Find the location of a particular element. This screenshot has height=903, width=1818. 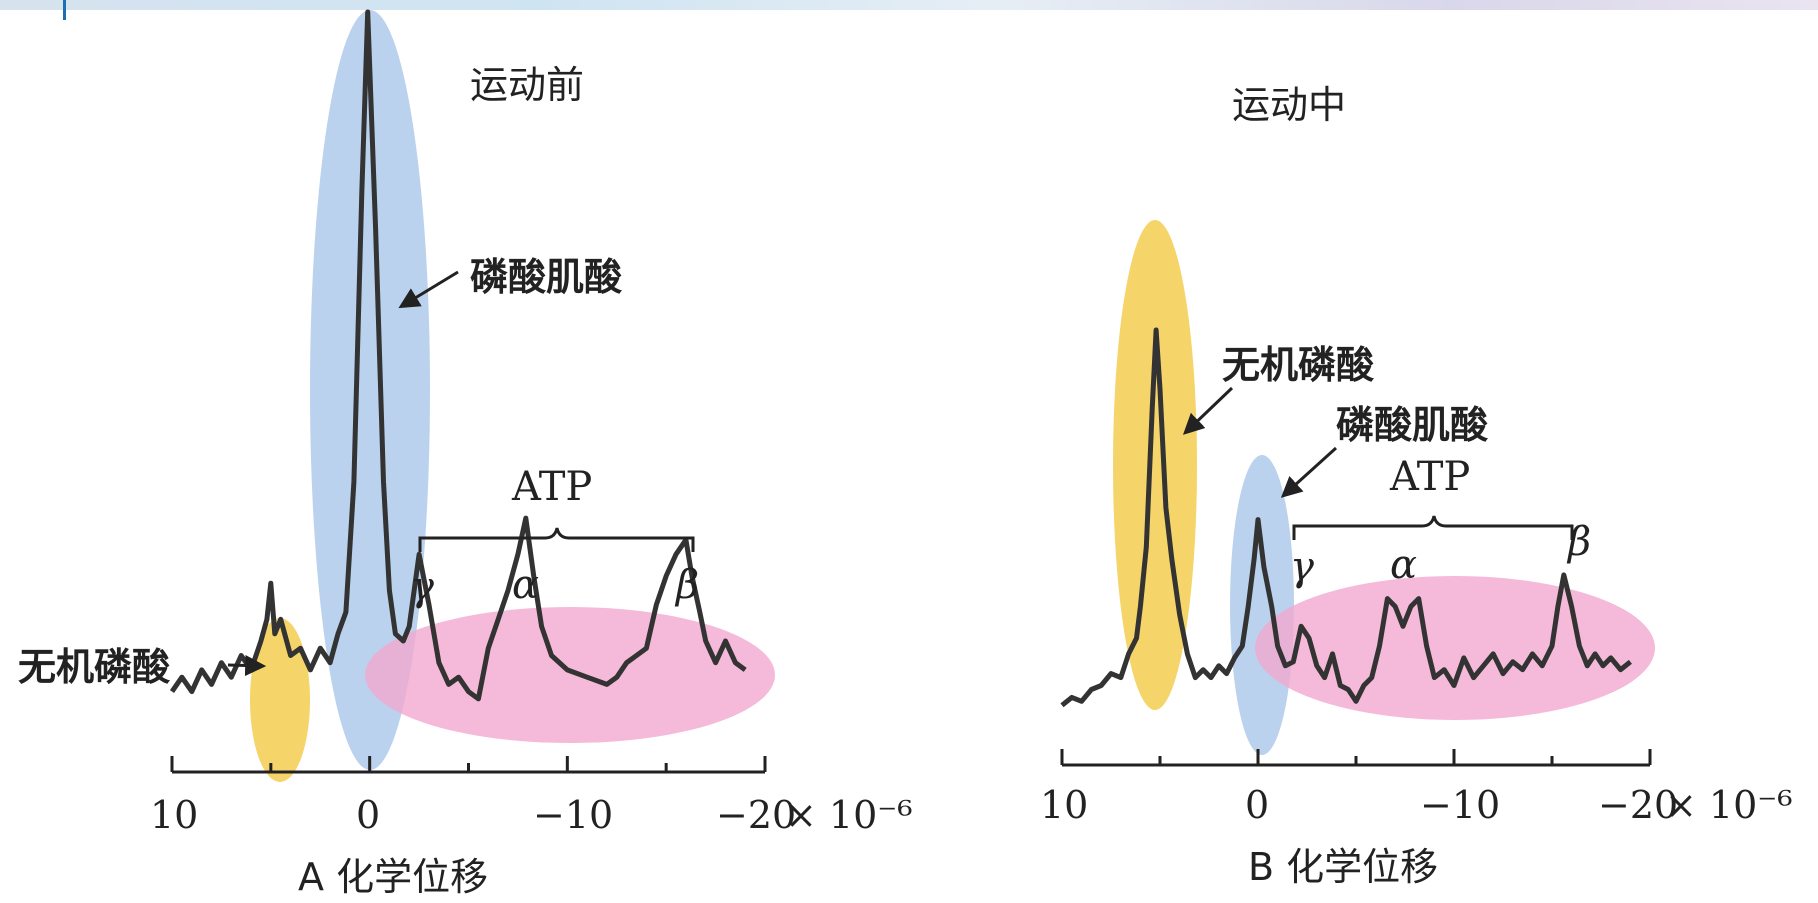

spectrum-line-b is located at coordinates (1346, 517).